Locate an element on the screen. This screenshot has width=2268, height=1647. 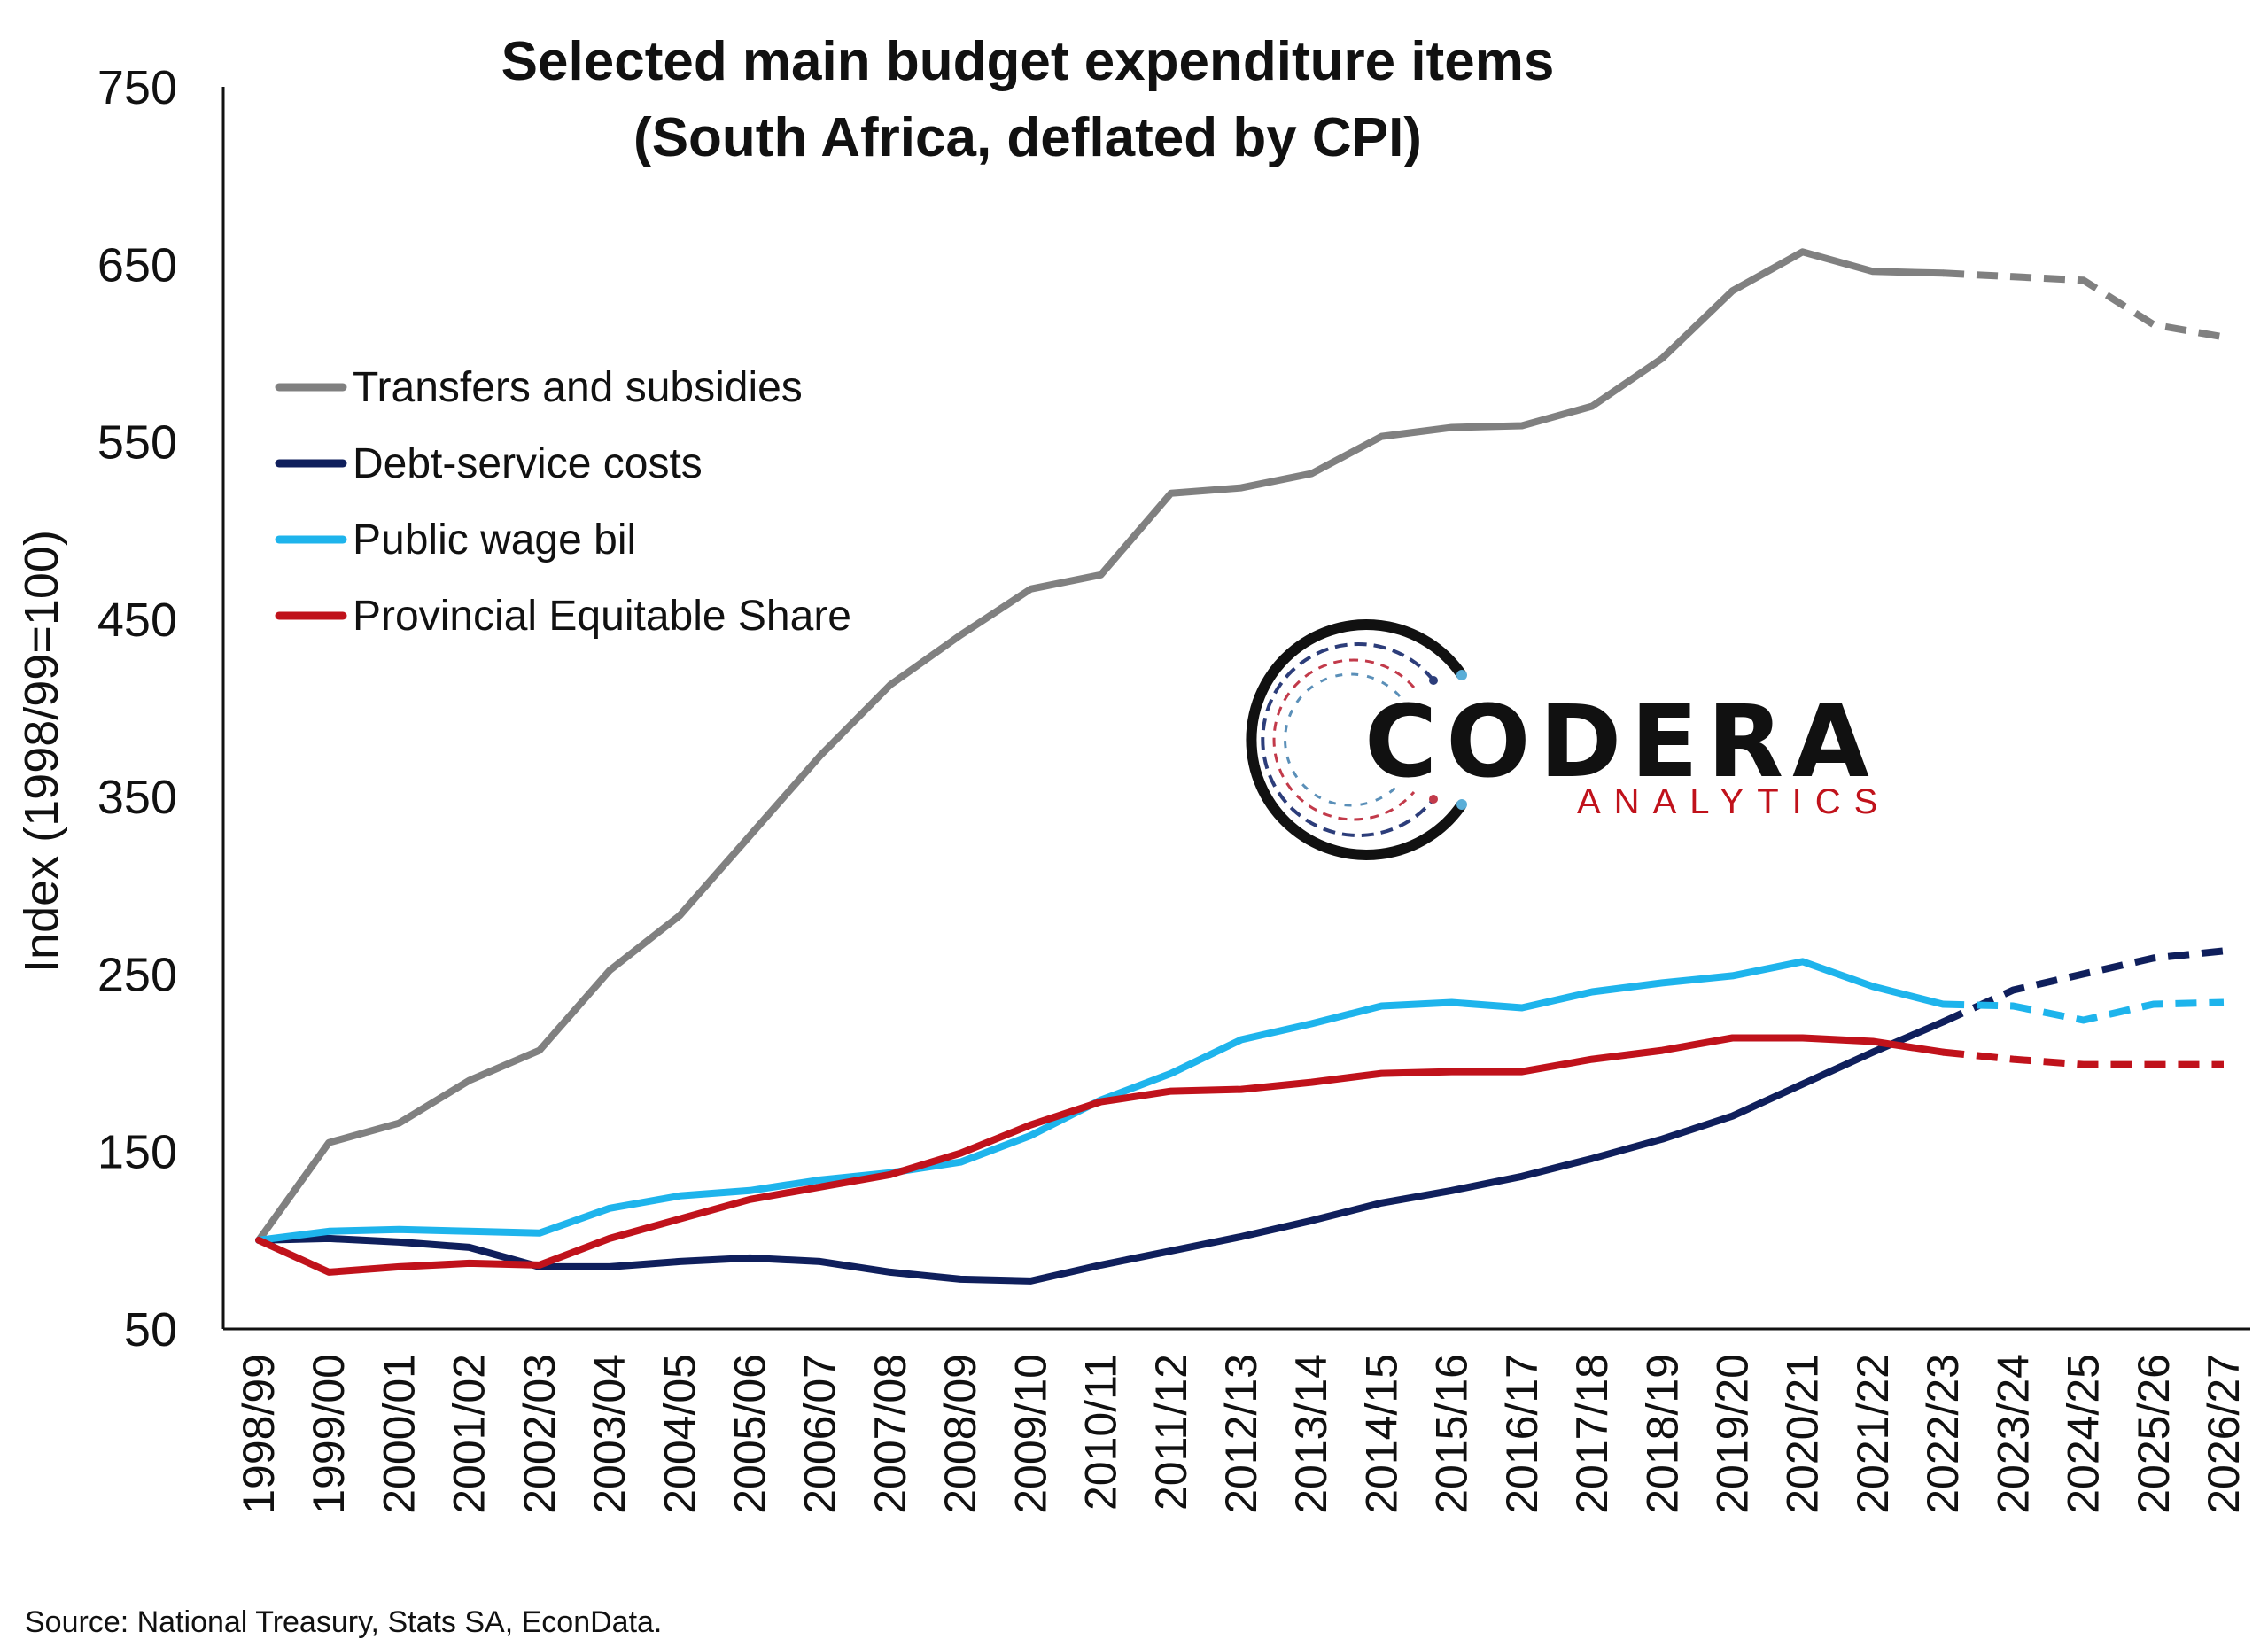
x-tick-label: 2006/07 is located at coordinates (820, 1434).